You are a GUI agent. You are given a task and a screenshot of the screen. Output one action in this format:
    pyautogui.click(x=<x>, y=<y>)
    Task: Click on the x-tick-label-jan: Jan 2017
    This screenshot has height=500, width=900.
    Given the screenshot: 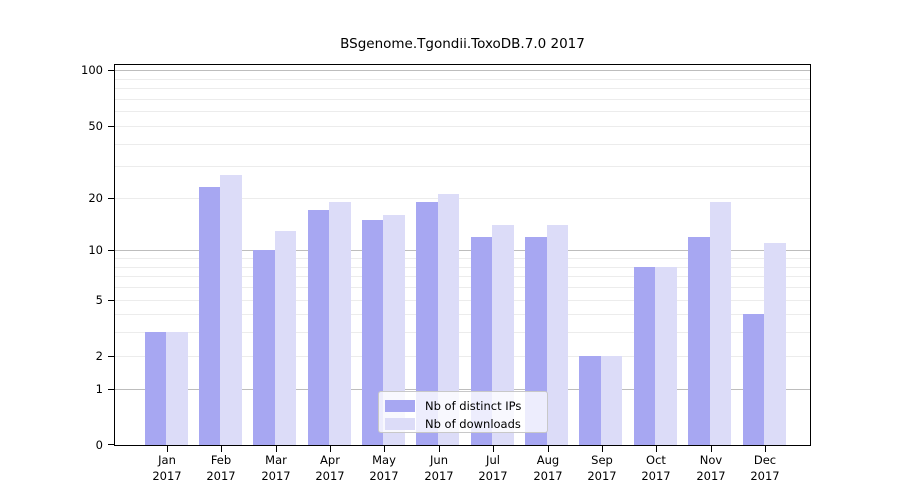 What is the action you would take?
    pyautogui.click(x=167, y=468)
    